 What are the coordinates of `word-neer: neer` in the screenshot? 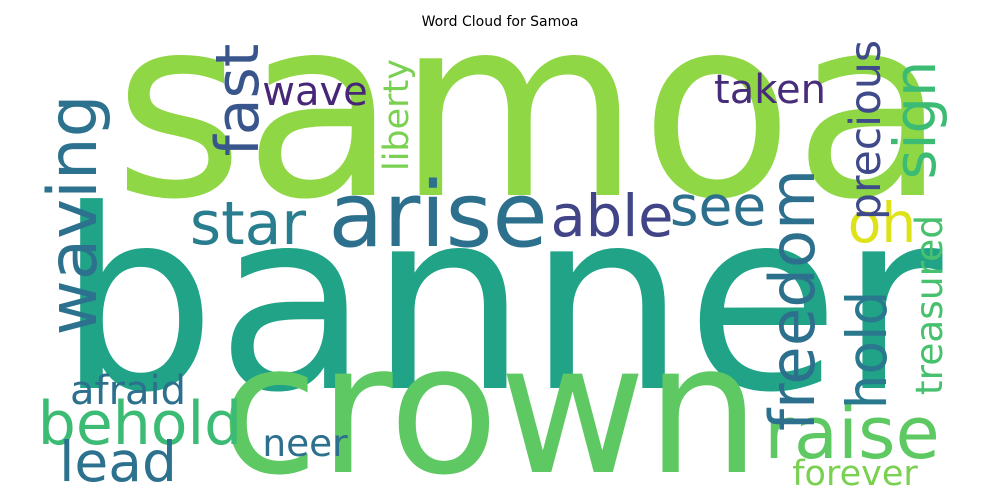 It's located at (305, 443).